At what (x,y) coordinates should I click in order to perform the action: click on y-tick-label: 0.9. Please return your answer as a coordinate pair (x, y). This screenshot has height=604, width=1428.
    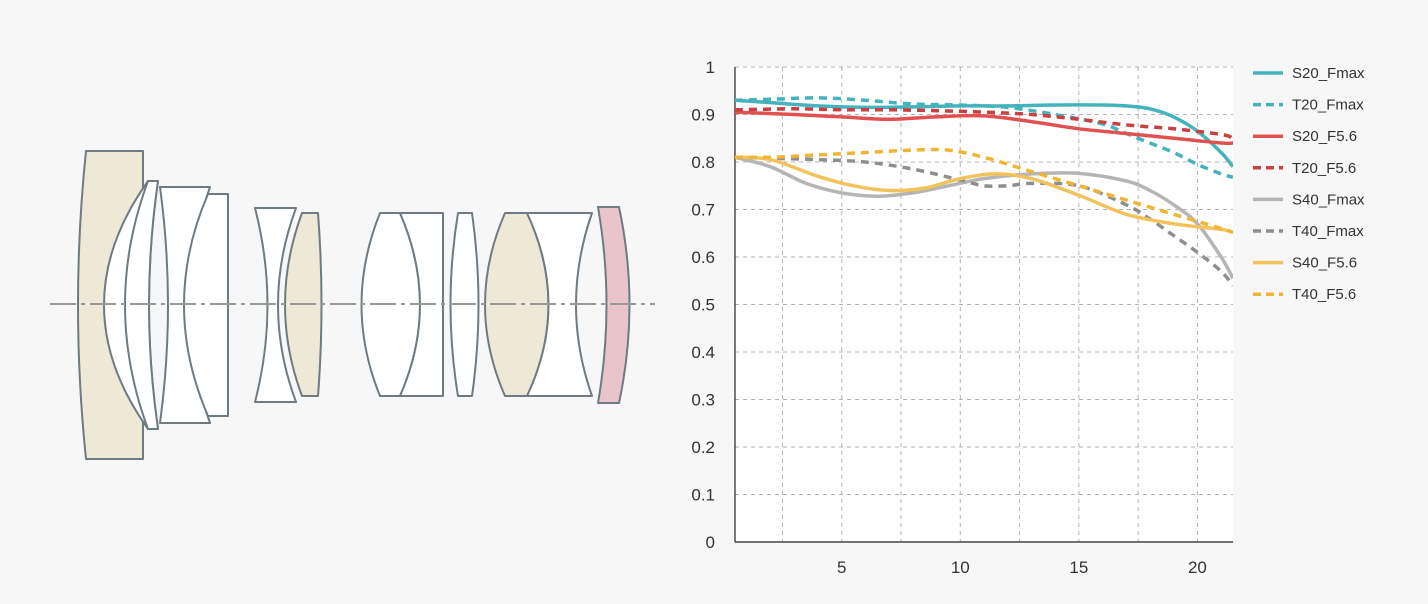
    Looking at the image, I should click on (703, 115).